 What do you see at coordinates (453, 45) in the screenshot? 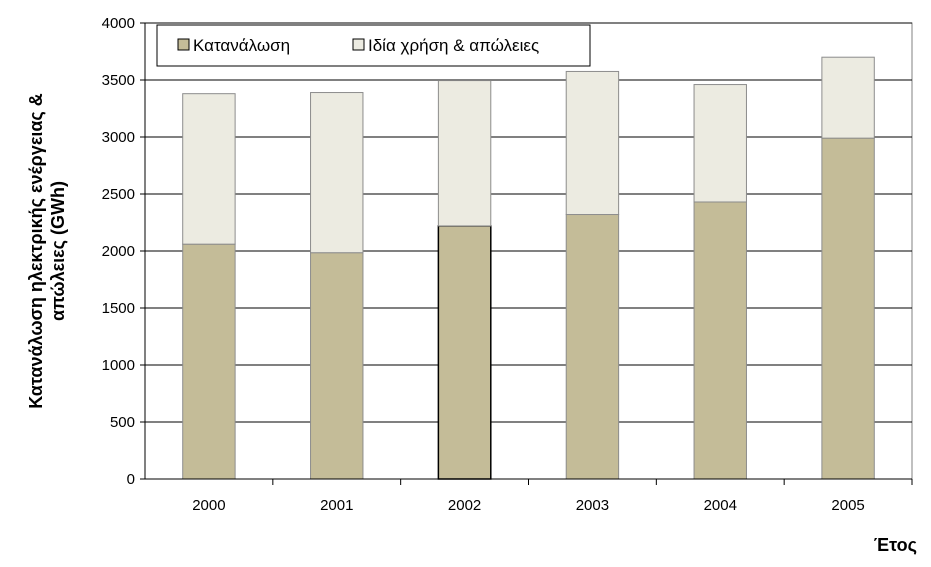
I see `legend-label: Ιδία χρήση & απώλειες` at bounding box center [453, 45].